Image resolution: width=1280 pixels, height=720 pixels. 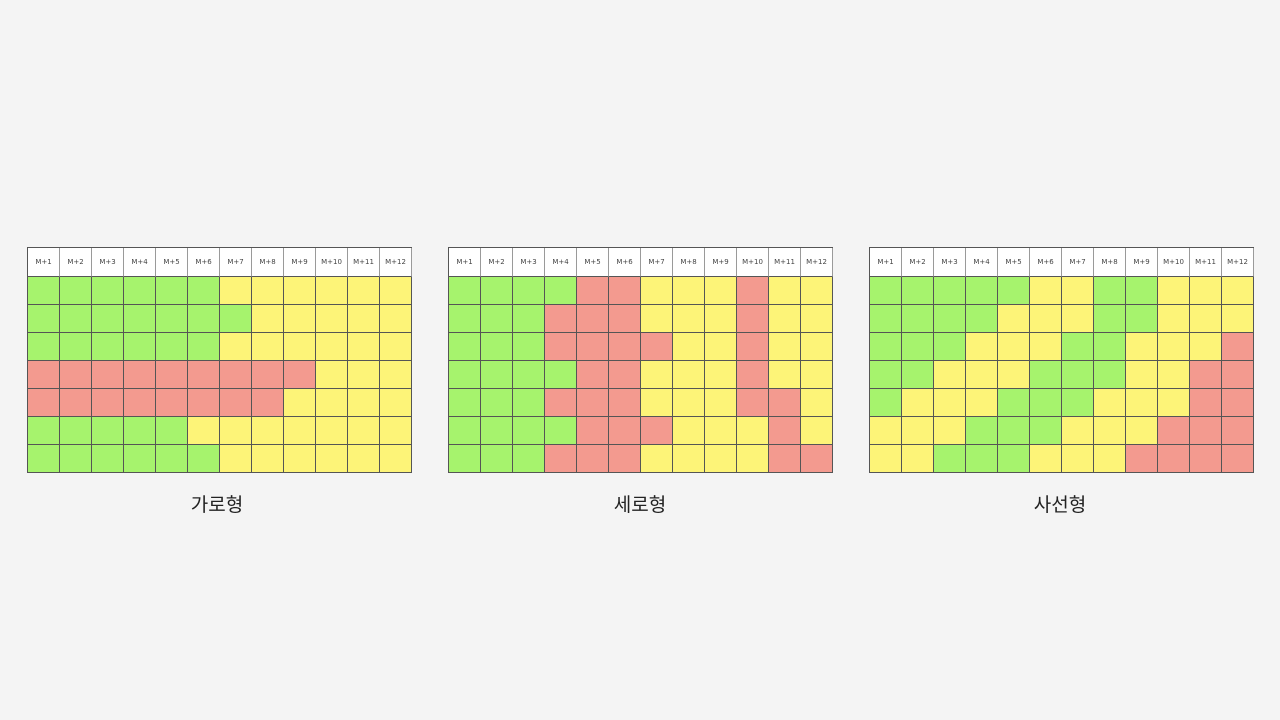 I want to click on column-header: M+12, so click(x=396, y=262).